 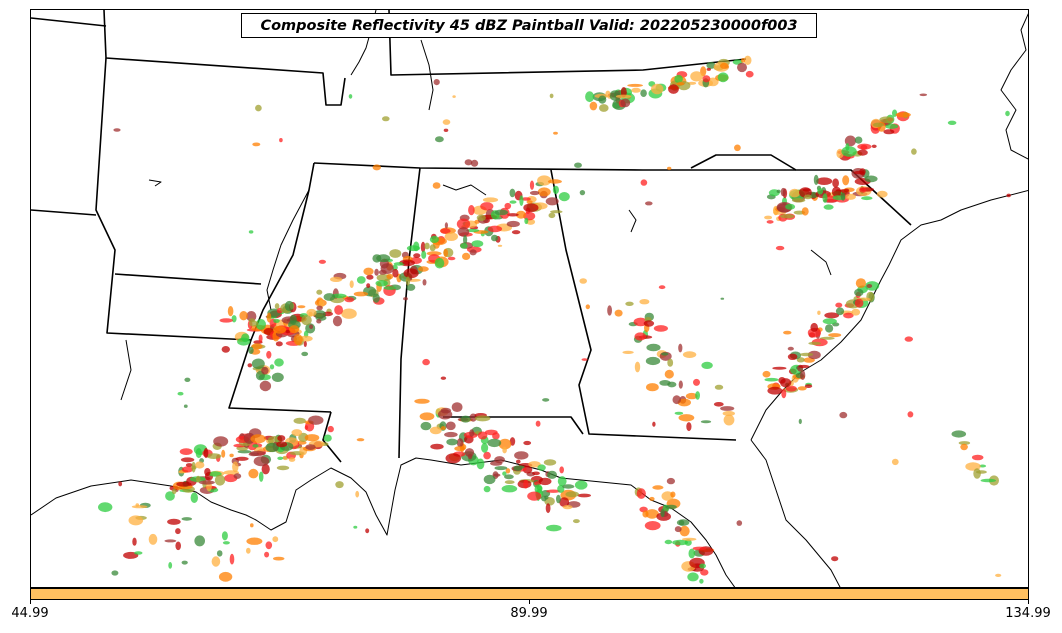 What do you see at coordinates (409, 313) in the screenshot?
I see `border-line` at bounding box center [409, 313].